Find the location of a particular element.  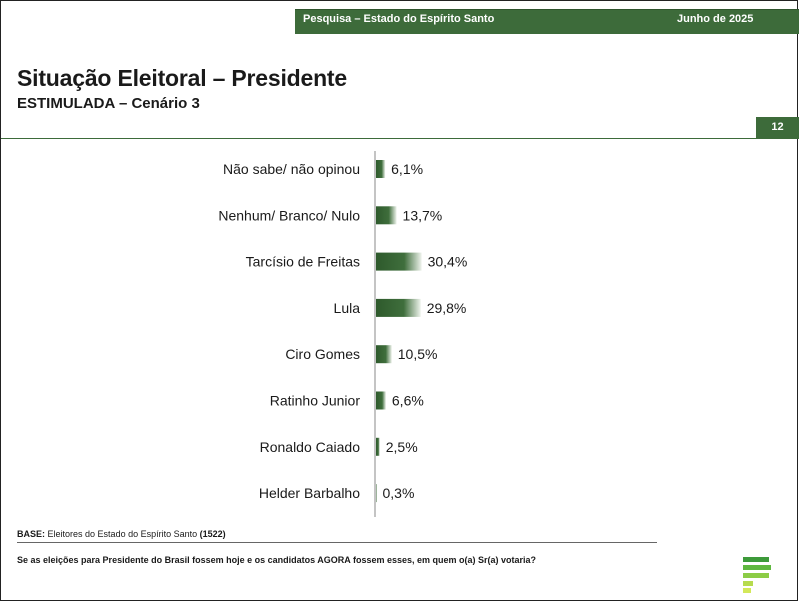

green-stripes-logo-icon is located at coordinates (757, 575).